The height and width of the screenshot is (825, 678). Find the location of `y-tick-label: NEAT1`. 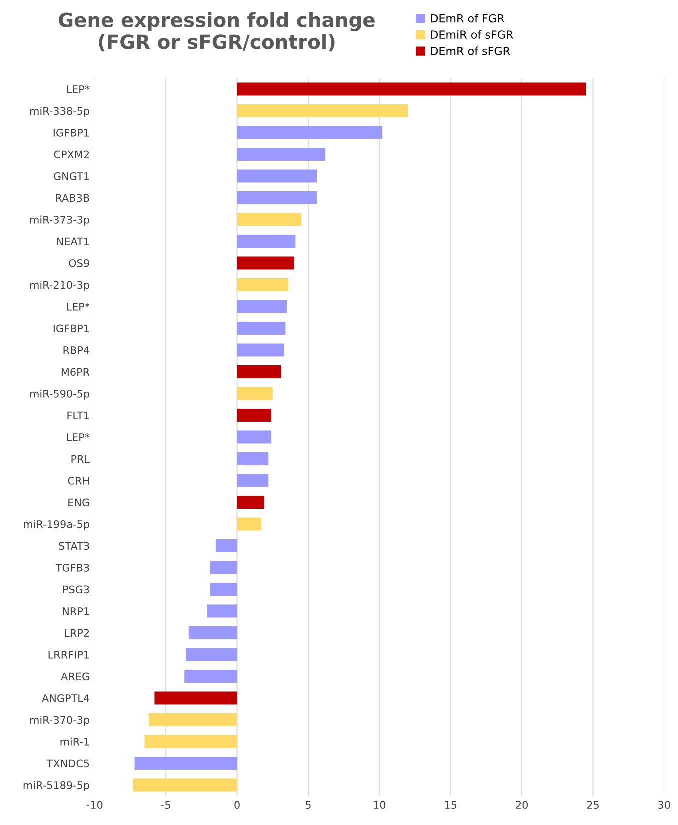

y-tick-label: NEAT1 is located at coordinates (73, 242).